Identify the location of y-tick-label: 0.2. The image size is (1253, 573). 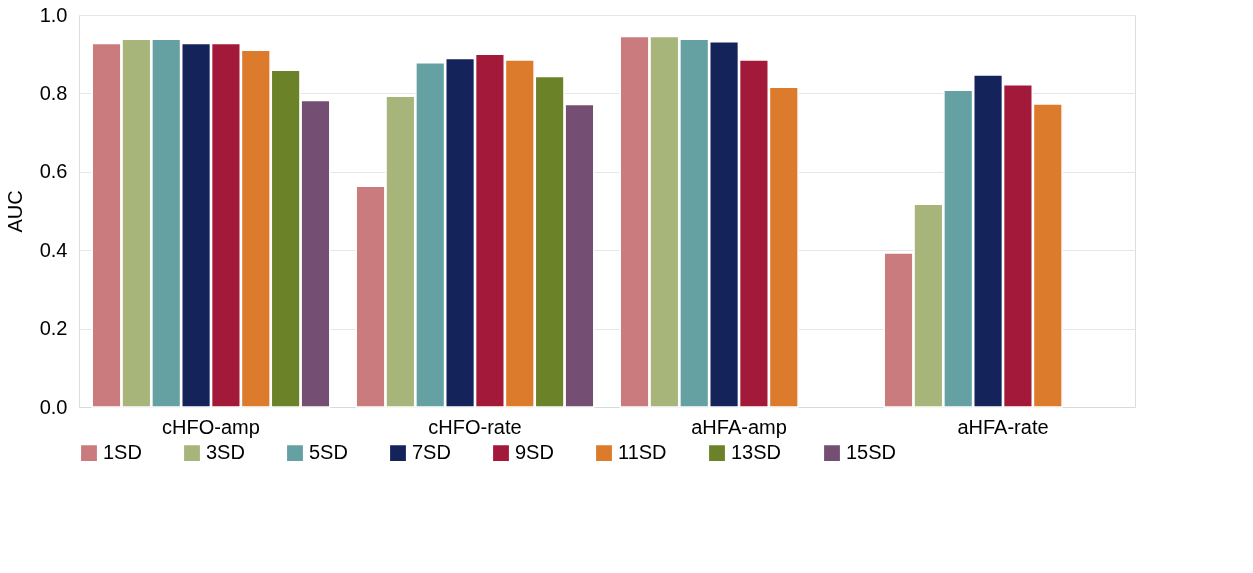
(53, 328).